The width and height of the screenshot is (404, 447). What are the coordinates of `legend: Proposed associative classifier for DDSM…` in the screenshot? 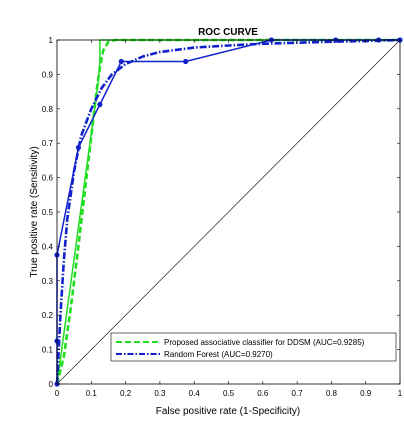 It's located at (253, 347).